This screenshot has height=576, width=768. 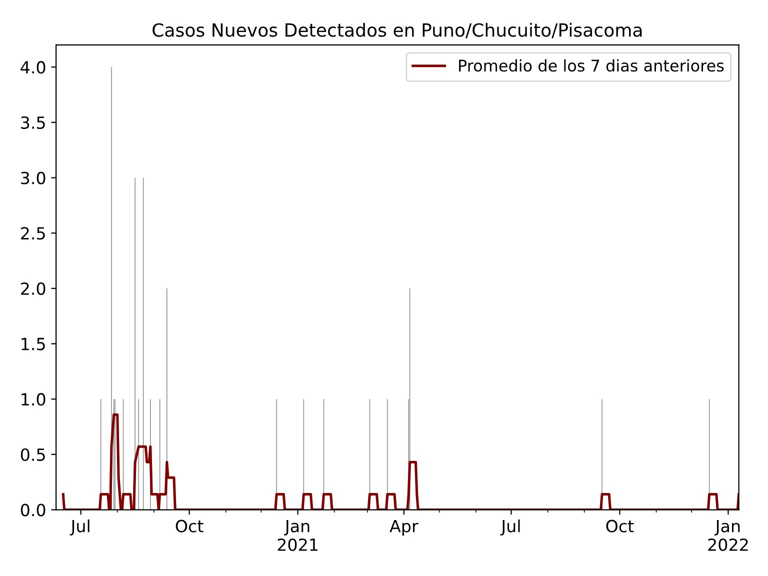 What do you see at coordinates (397, 30) in the screenshot?
I see `chart-title: Casos Nuevos Detectados en Puno/Chucuito/Pisacoma` at bounding box center [397, 30].